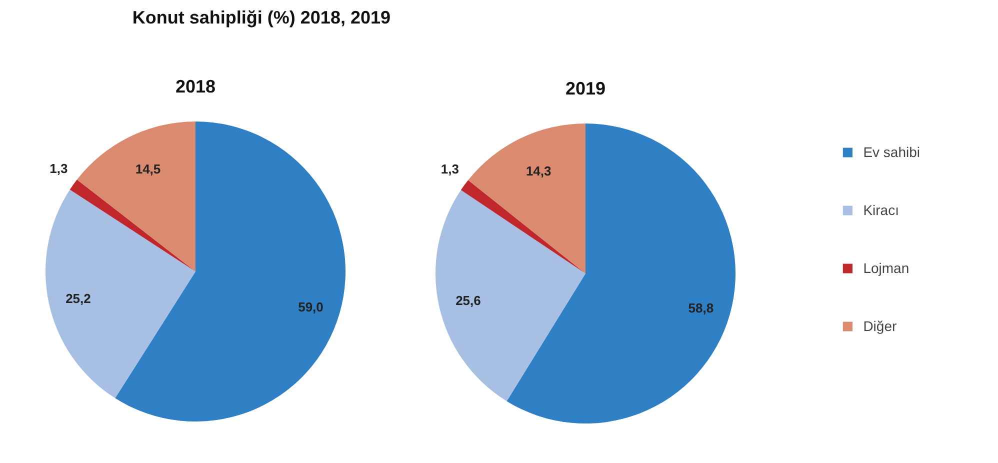  I want to click on data-label: 25,2, so click(78, 298).